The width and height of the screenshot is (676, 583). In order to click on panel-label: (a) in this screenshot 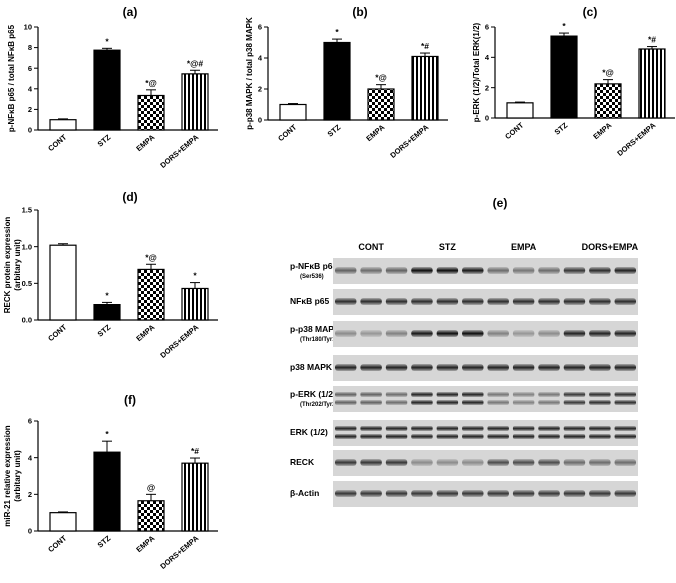, I will do `click(130, 12)`.